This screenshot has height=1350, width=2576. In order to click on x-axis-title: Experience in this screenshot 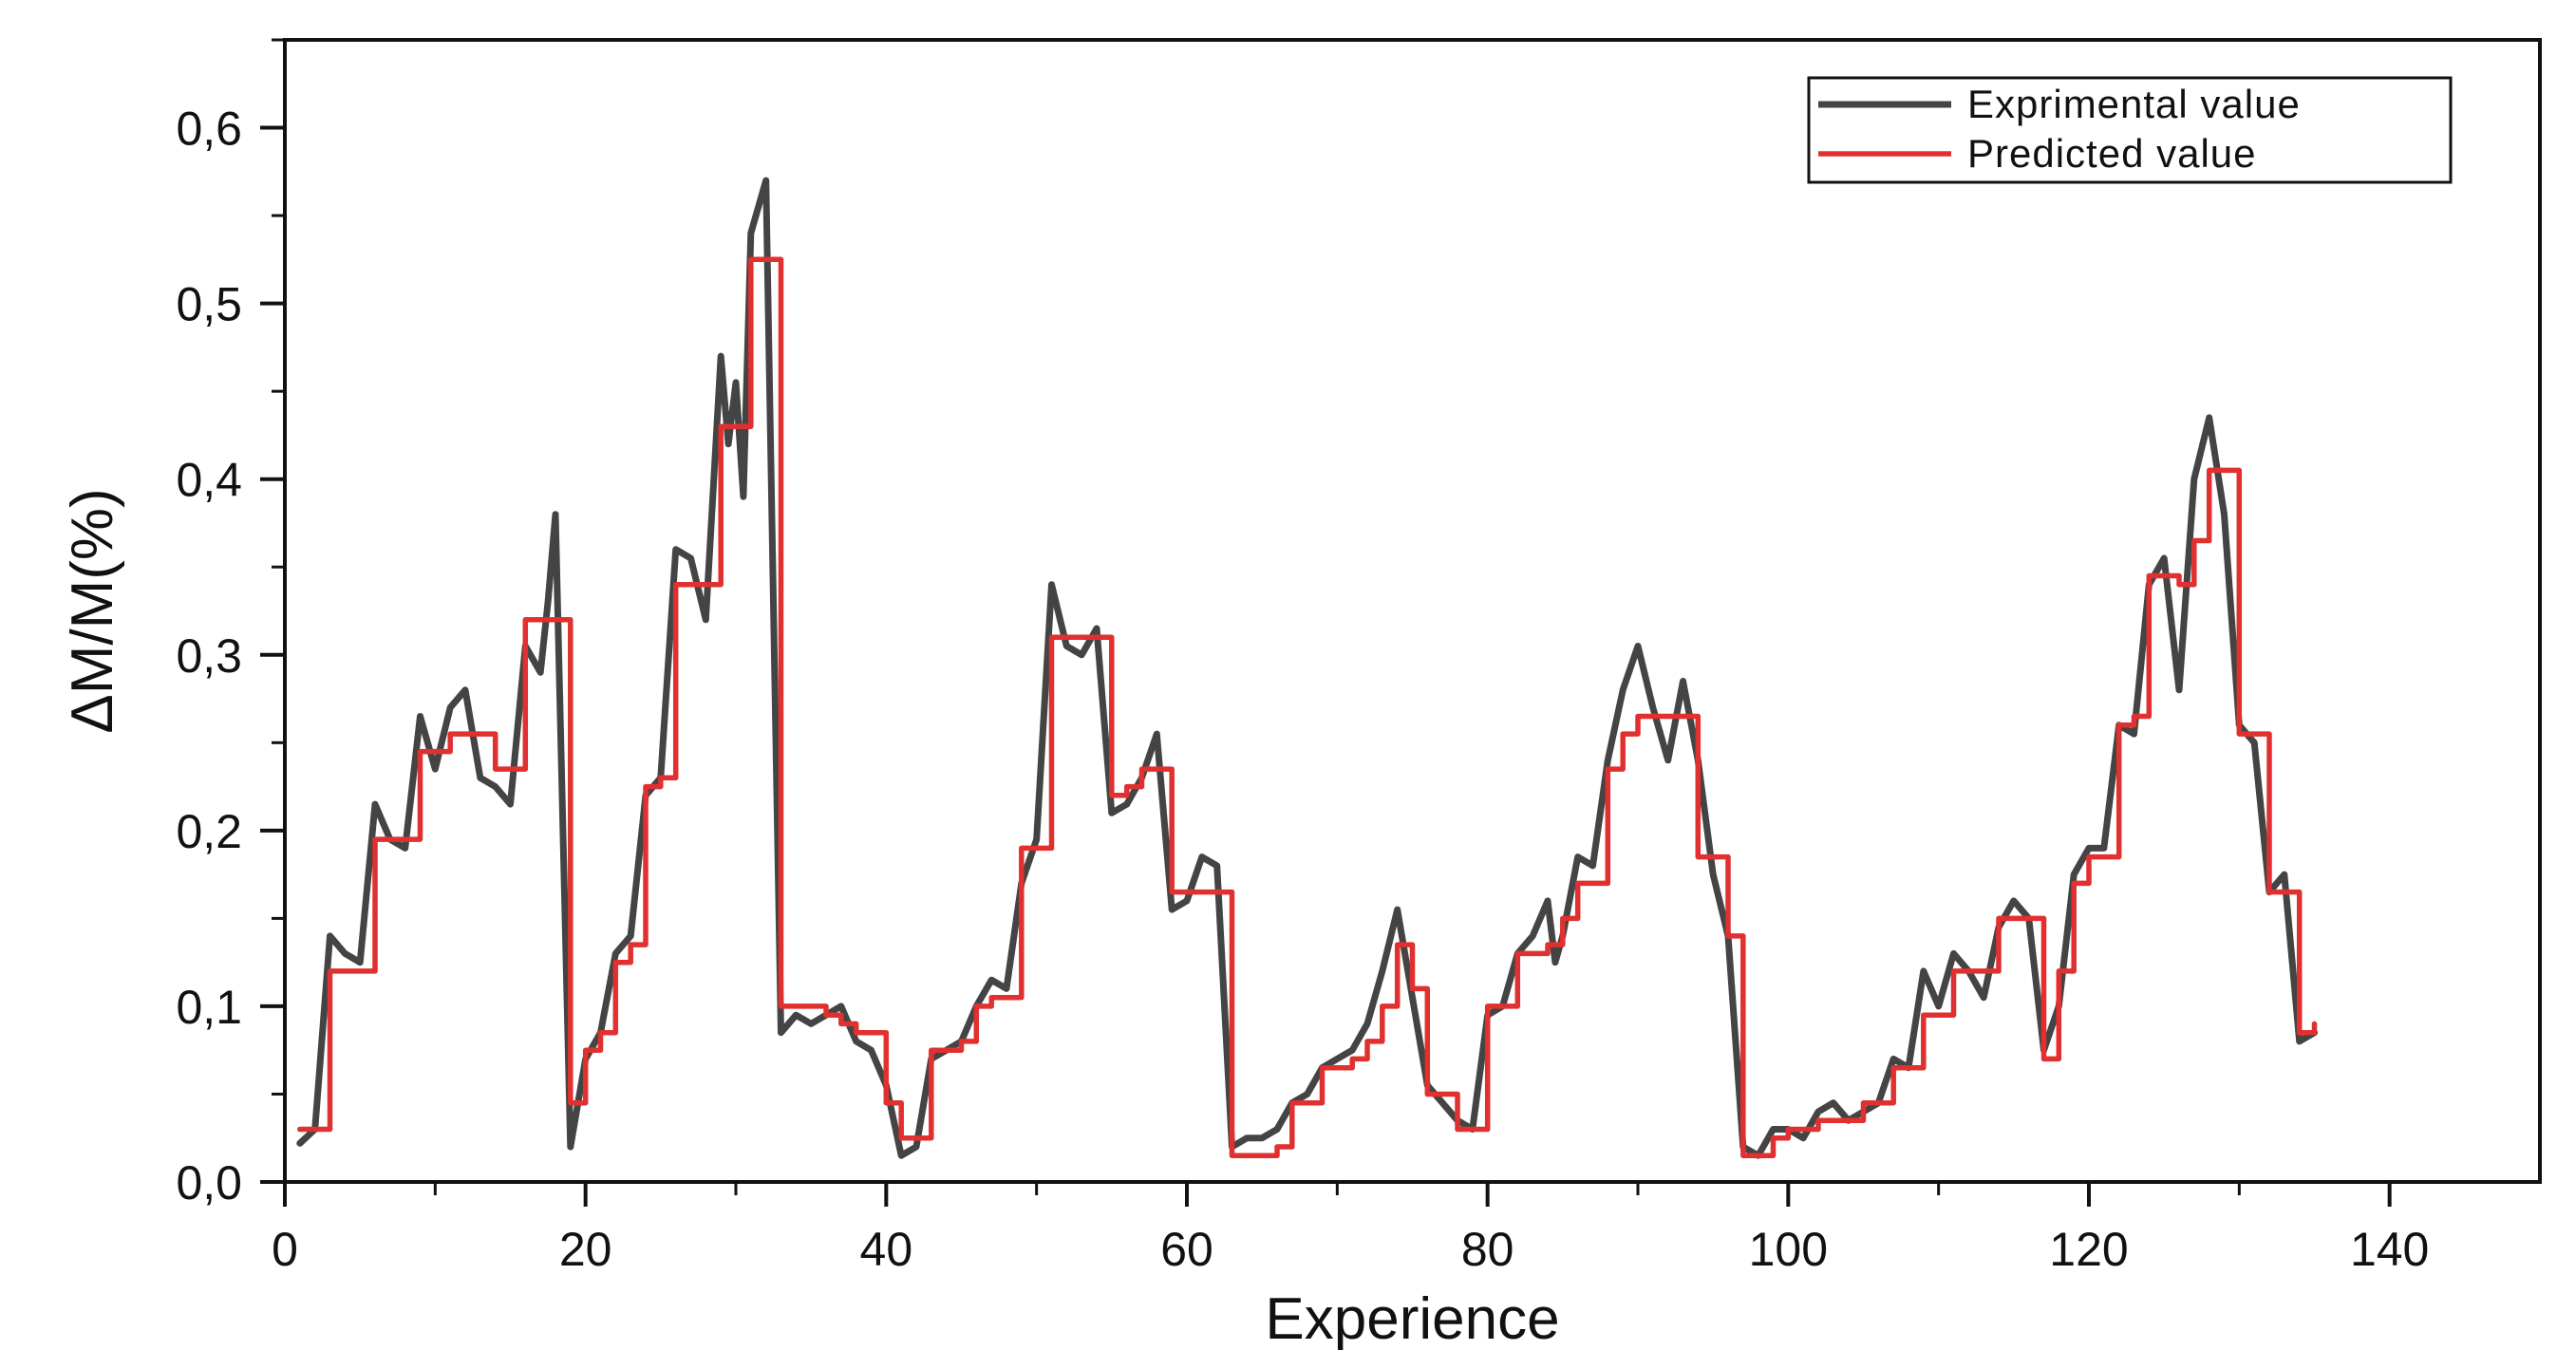, I will do `click(1412, 1318)`.